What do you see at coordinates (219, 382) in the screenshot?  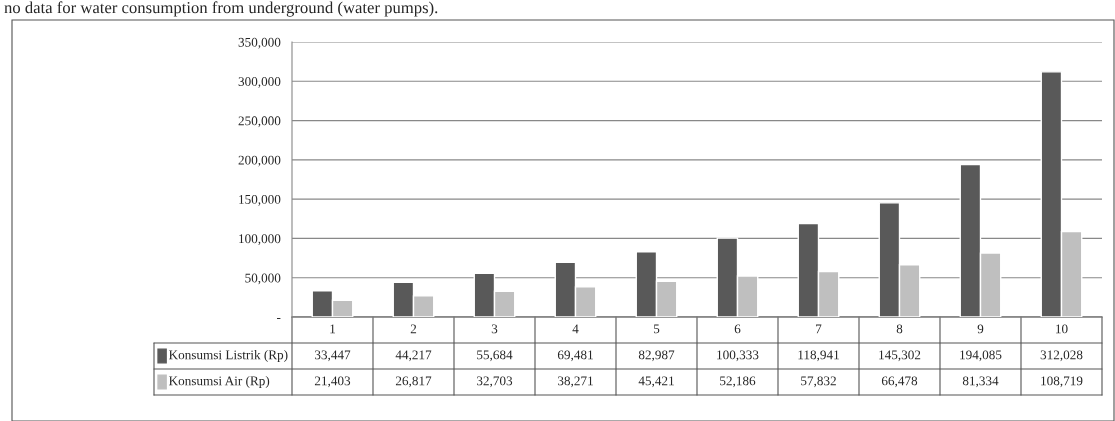 I see `legend-label: Konsumsi Air (Rp)` at bounding box center [219, 382].